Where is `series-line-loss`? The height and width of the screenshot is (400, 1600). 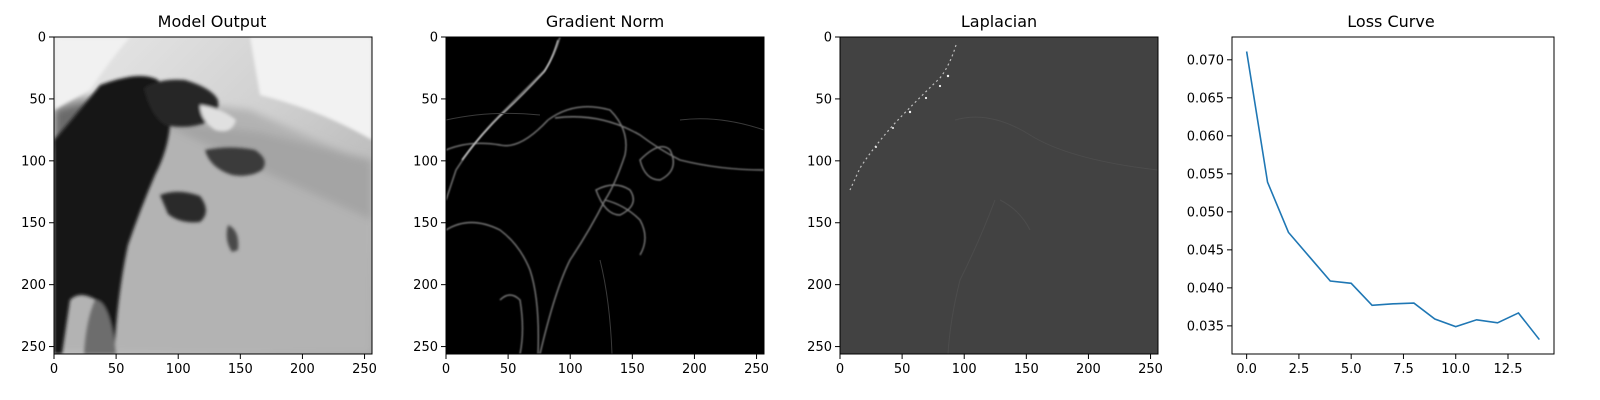
series-line-loss is located at coordinates (1392, 196).